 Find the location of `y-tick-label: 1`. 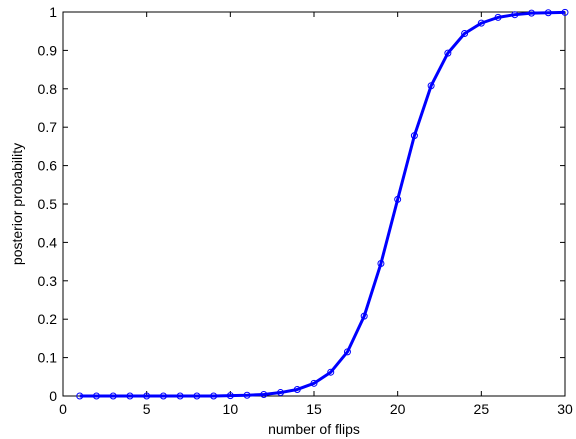

y-tick-label: 1 is located at coordinates (53, 12).